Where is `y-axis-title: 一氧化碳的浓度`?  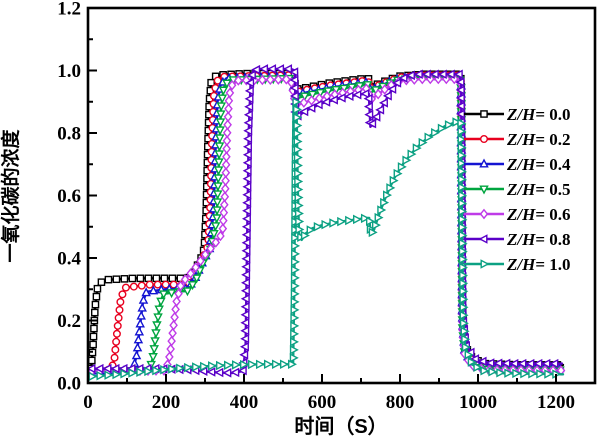 y-axis-title: 一氧化碳的浓度 is located at coordinates (11, 196).